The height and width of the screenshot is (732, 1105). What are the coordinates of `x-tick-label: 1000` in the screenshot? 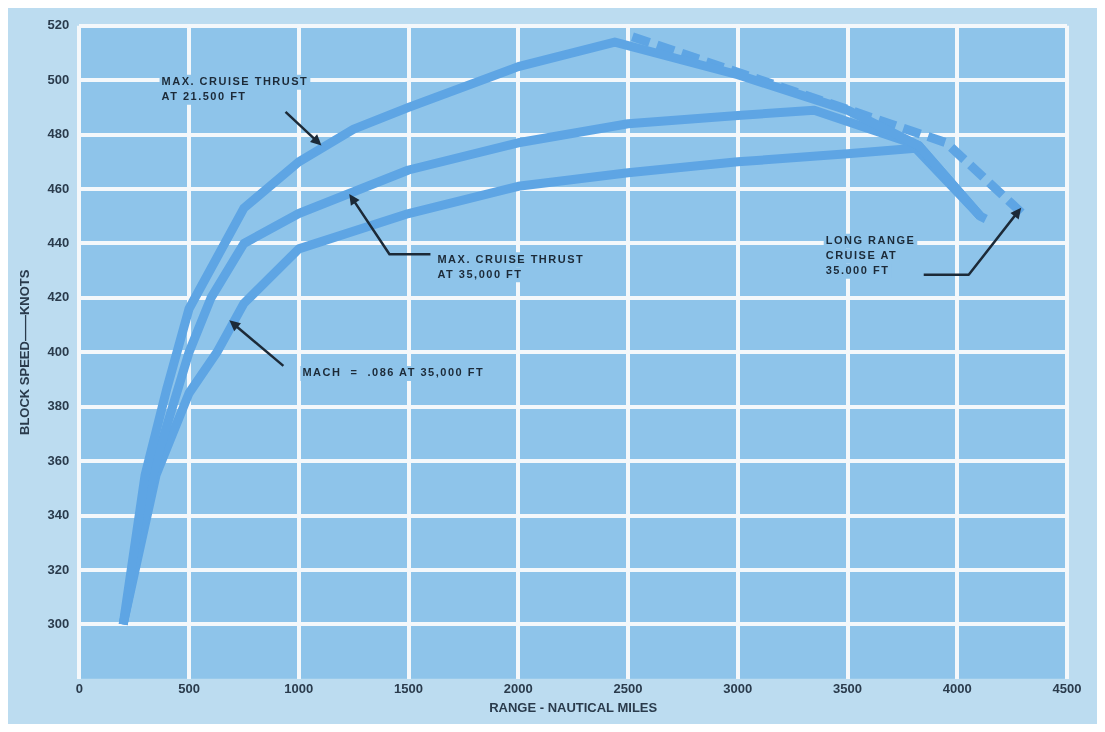 It's located at (299, 689).